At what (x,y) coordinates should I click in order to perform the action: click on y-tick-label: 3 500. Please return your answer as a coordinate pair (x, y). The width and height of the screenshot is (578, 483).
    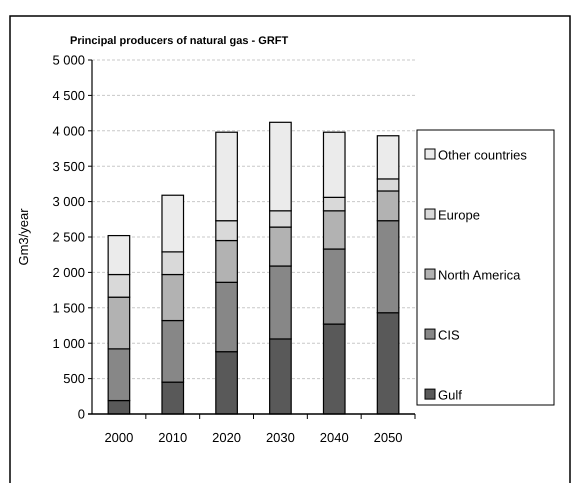
    Looking at the image, I should click on (68, 166).